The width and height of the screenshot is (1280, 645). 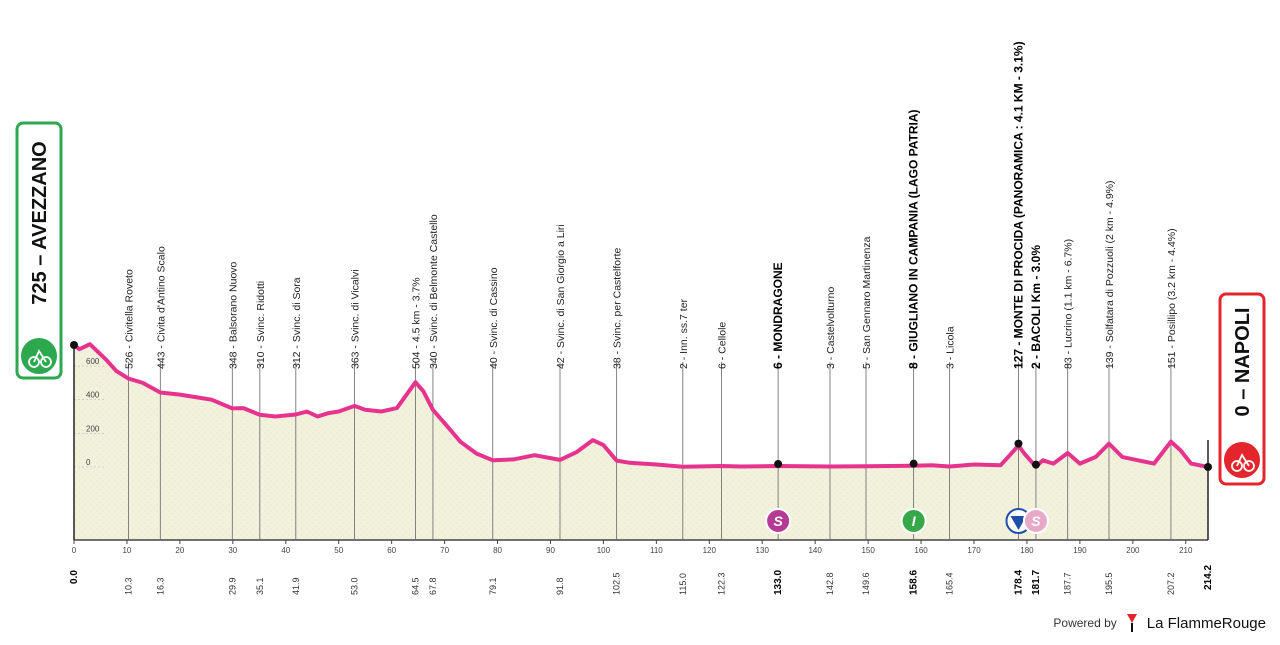 I want to click on waypoint-label: 2 - Inn. ss.7 ter, so click(x=684, y=333).